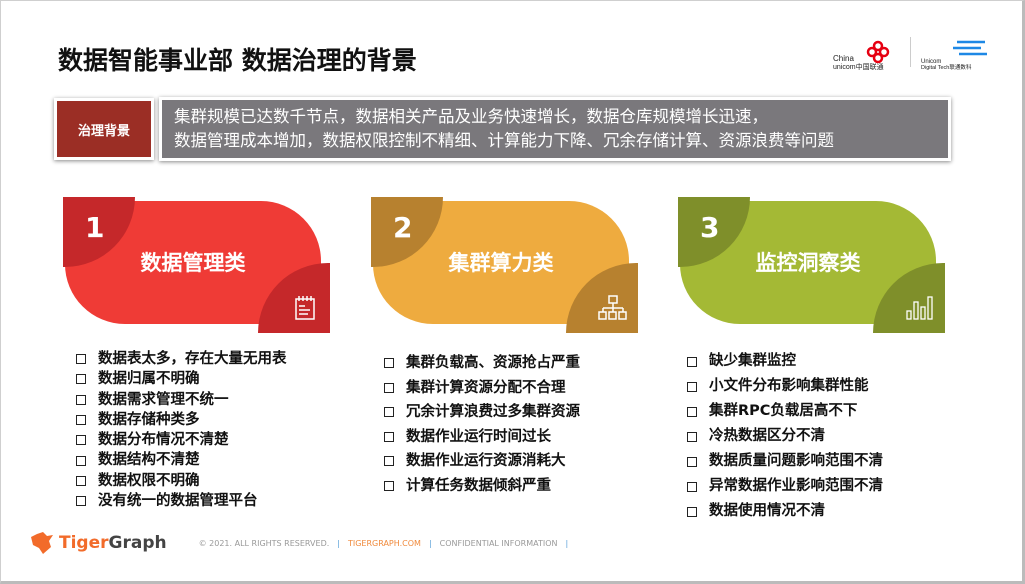 This screenshot has height=584, width=1025. Describe the element at coordinates (192, 359) in the screenshot. I see `list-item-text: 数据表太多，存在大量无用表` at that location.